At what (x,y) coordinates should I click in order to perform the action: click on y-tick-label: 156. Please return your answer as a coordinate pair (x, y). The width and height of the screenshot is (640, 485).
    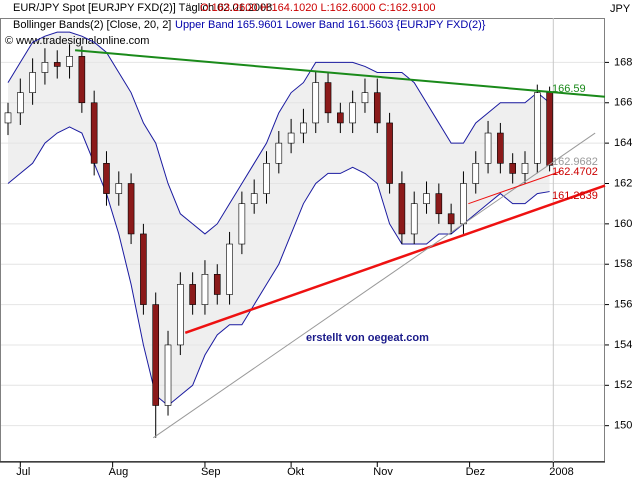
    Looking at the image, I should click on (623, 304).